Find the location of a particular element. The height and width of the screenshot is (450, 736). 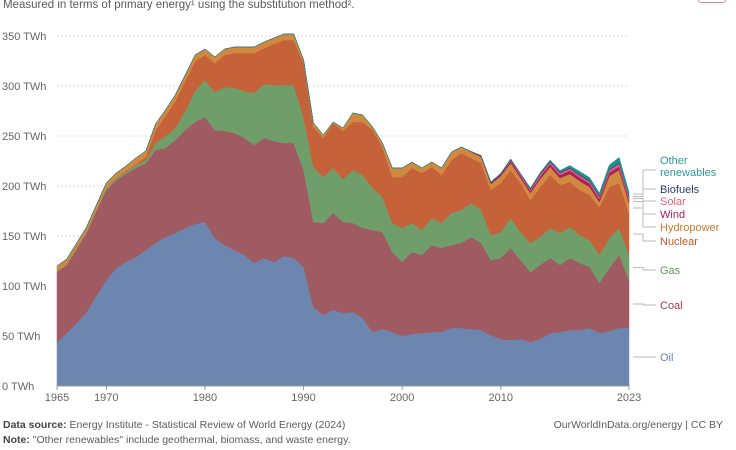

y-tick-label: 200 TWh is located at coordinates (24, 187).